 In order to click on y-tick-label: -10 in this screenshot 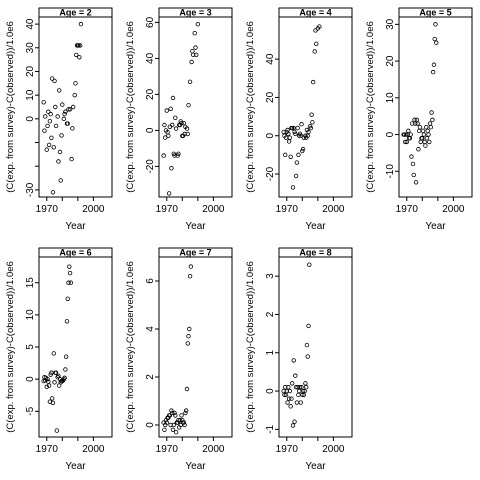, I will do `click(390, 171)`.